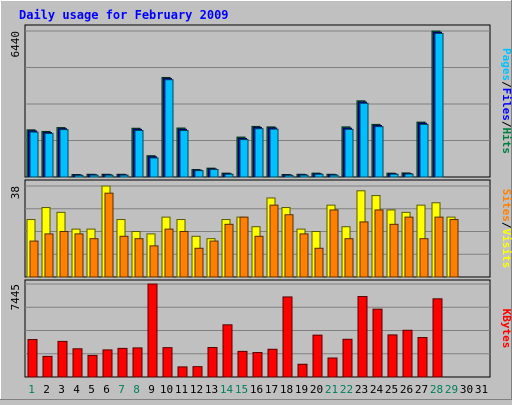 Image resolution: width=512 pixels, height=405 pixels. Describe the element at coordinates (166, 389) in the screenshot. I see `x-tick-label-day-10: 10` at that location.